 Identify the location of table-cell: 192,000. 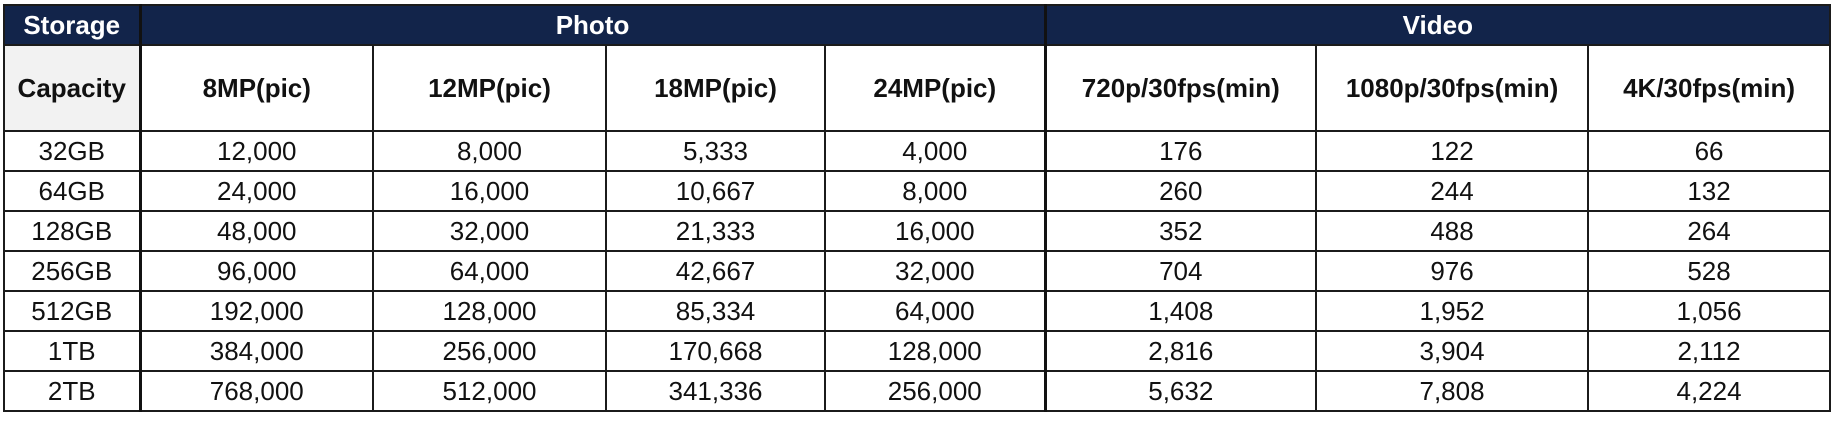
(256, 311).